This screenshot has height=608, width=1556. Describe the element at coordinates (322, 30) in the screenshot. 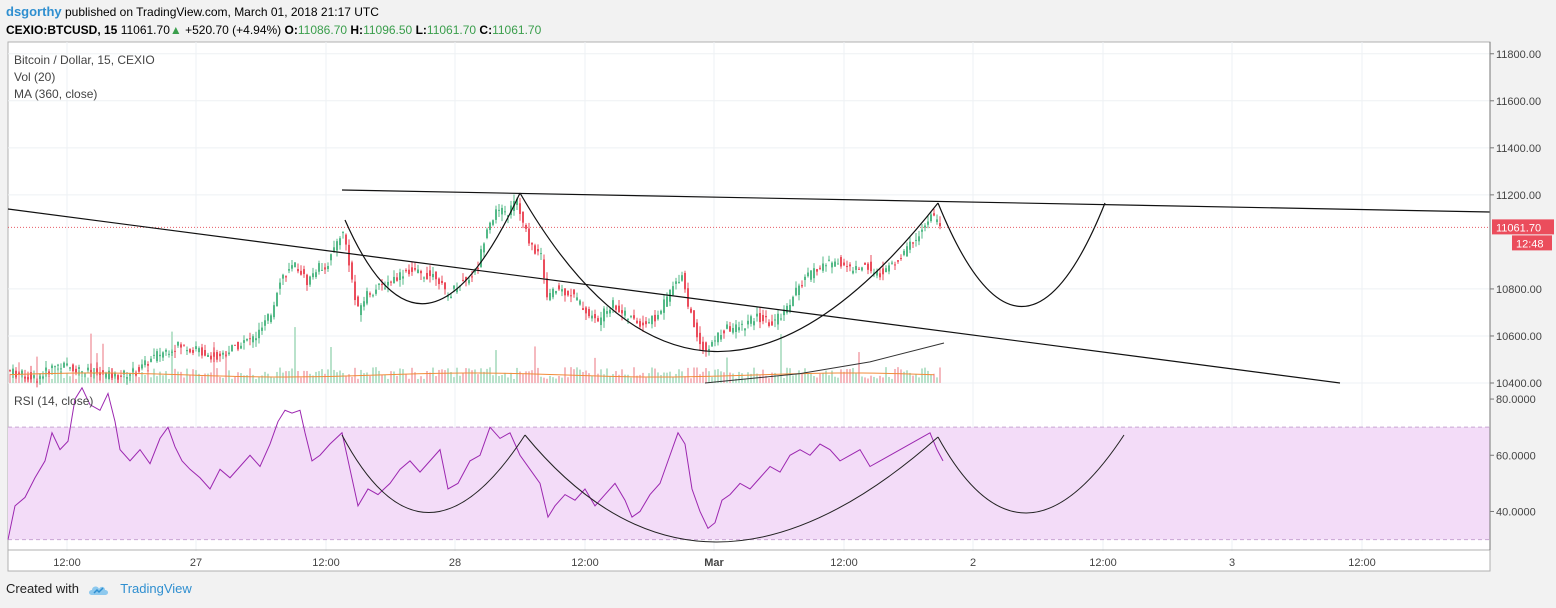

I see `open-value: 11086.70` at that location.